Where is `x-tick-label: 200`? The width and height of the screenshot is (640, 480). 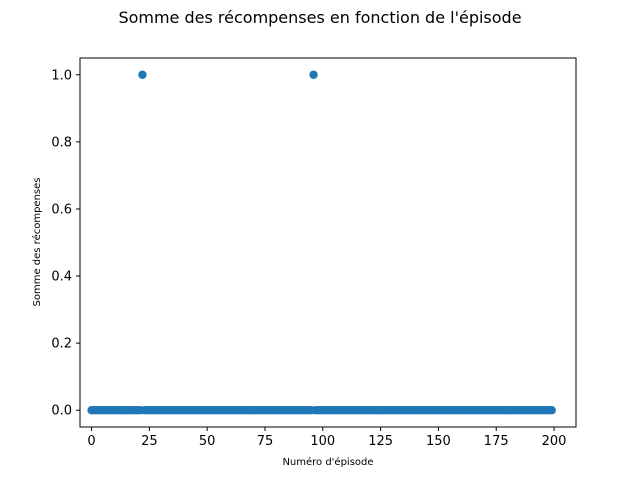
x-tick-label: 200 is located at coordinates (554, 441).